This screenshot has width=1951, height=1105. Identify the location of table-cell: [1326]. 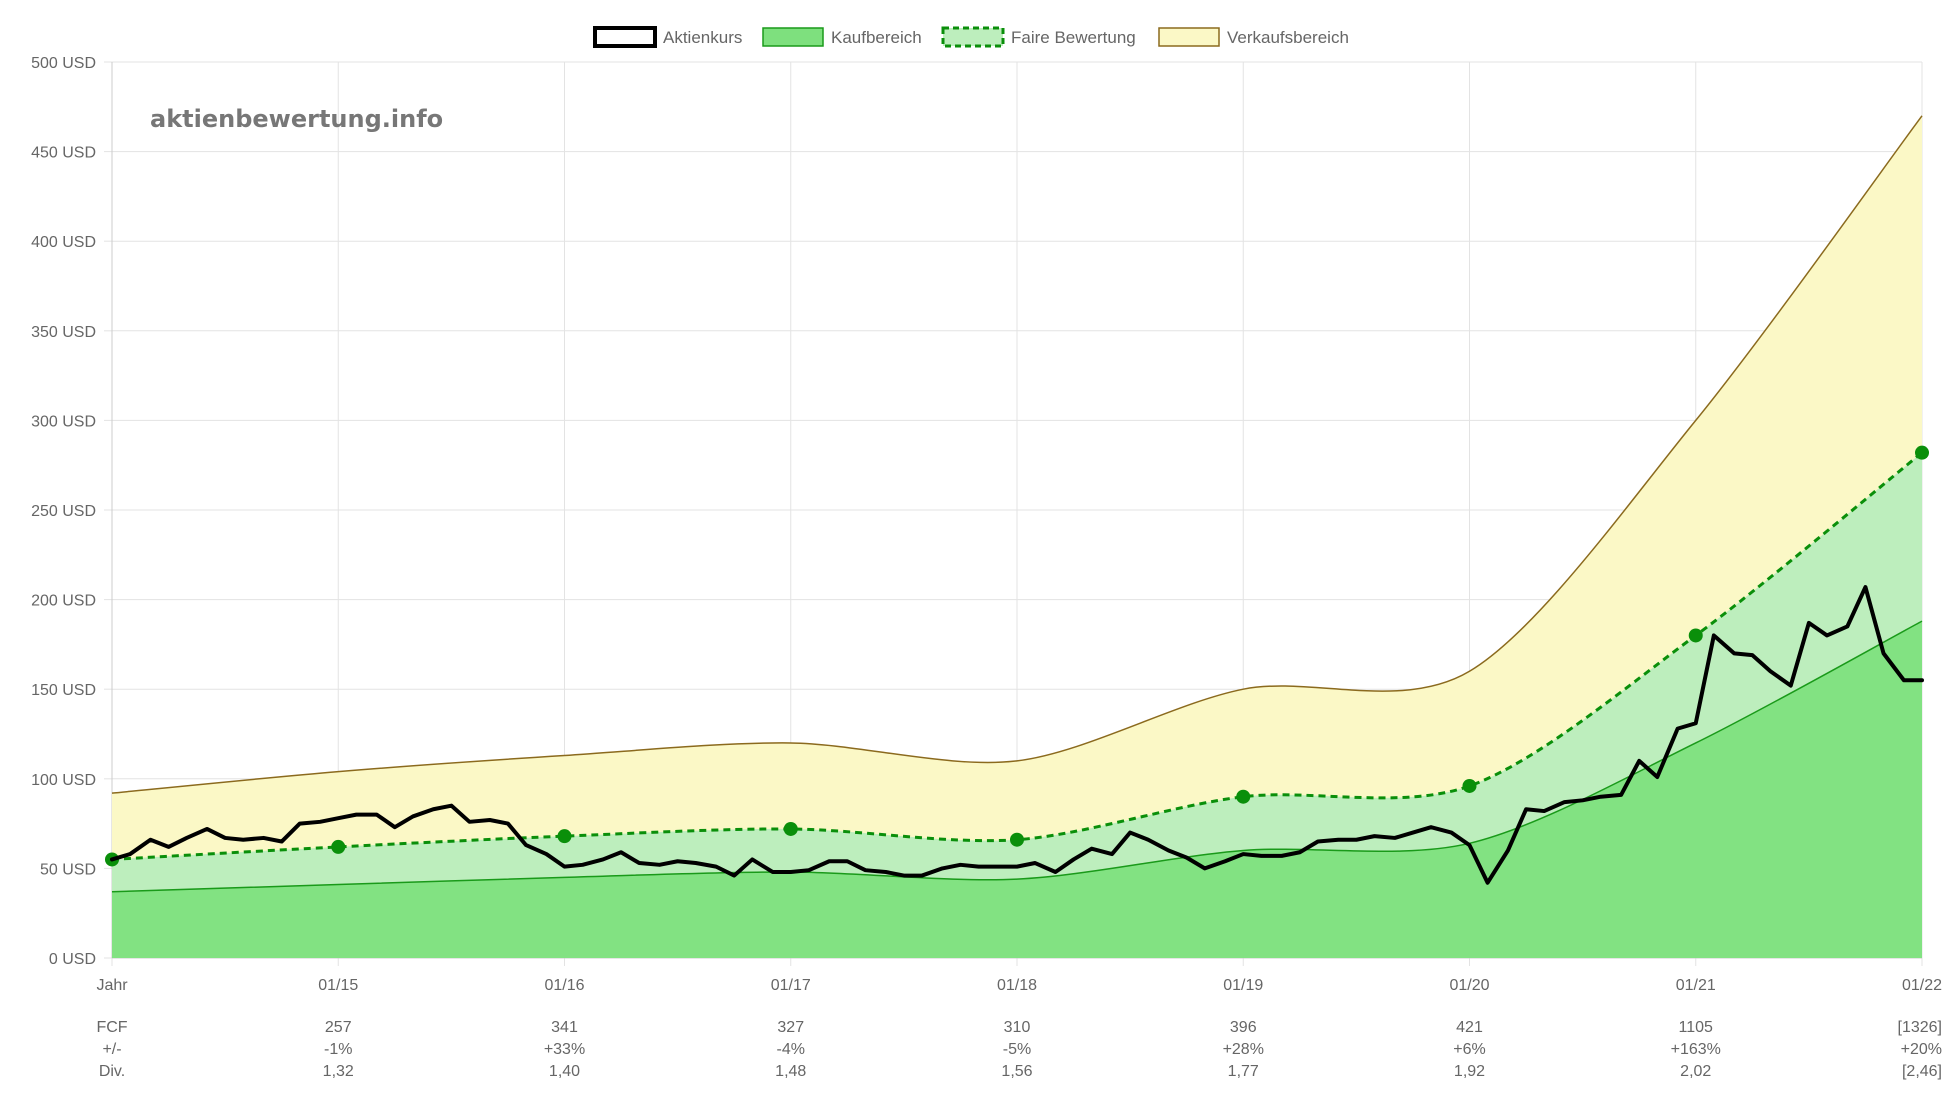
(1920, 1027).